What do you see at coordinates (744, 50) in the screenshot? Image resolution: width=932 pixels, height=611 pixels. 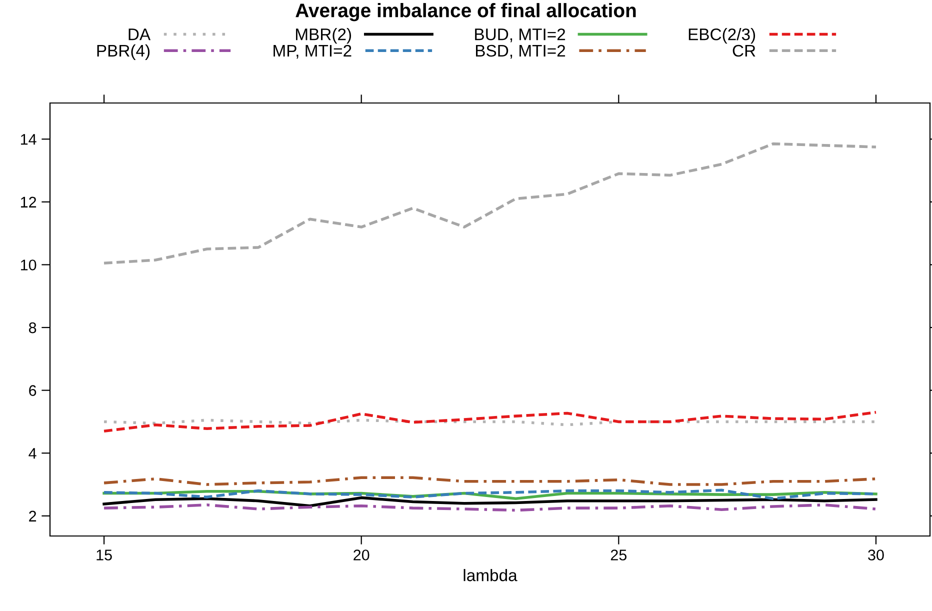 I see `legend-label: CR` at bounding box center [744, 50].